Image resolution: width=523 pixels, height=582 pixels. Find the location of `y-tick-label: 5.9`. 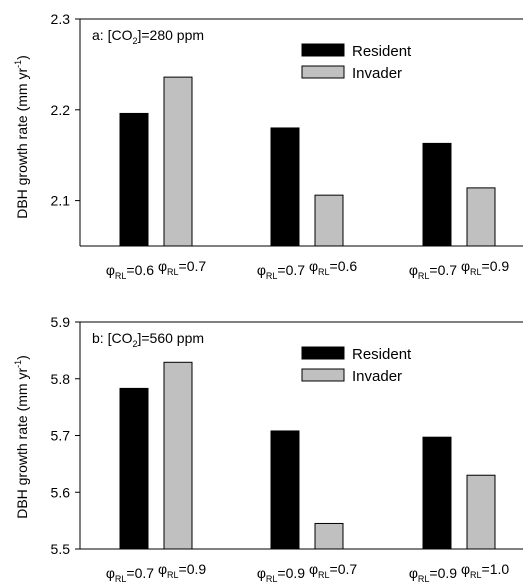

y-tick-label: 5.9 is located at coordinates (61, 322).